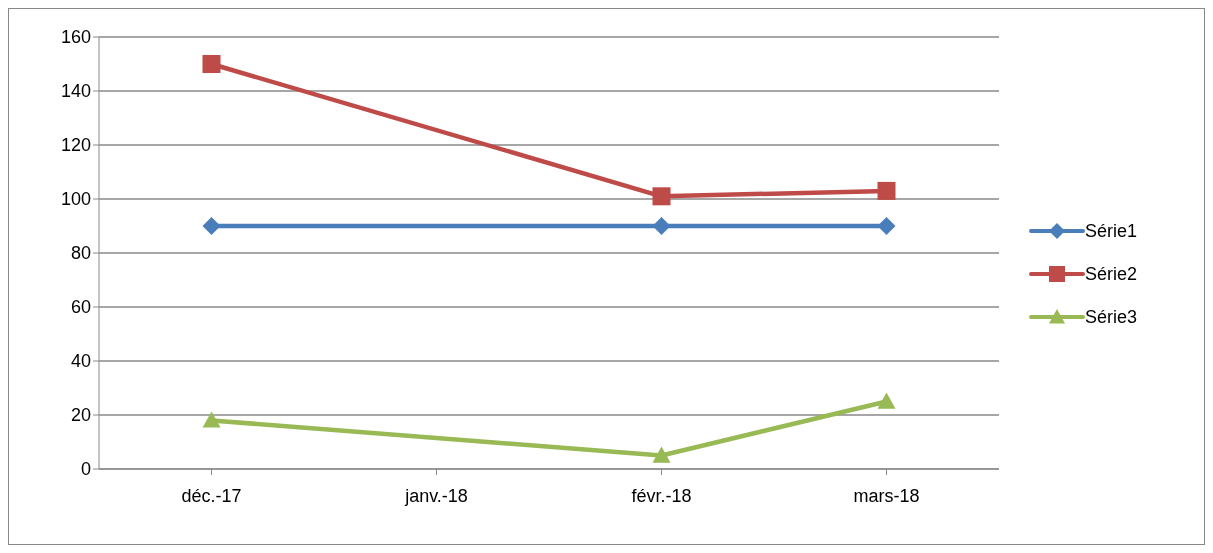  Describe the element at coordinates (211, 495) in the screenshot. I see `x-tick-label: déc.-17` at that location.